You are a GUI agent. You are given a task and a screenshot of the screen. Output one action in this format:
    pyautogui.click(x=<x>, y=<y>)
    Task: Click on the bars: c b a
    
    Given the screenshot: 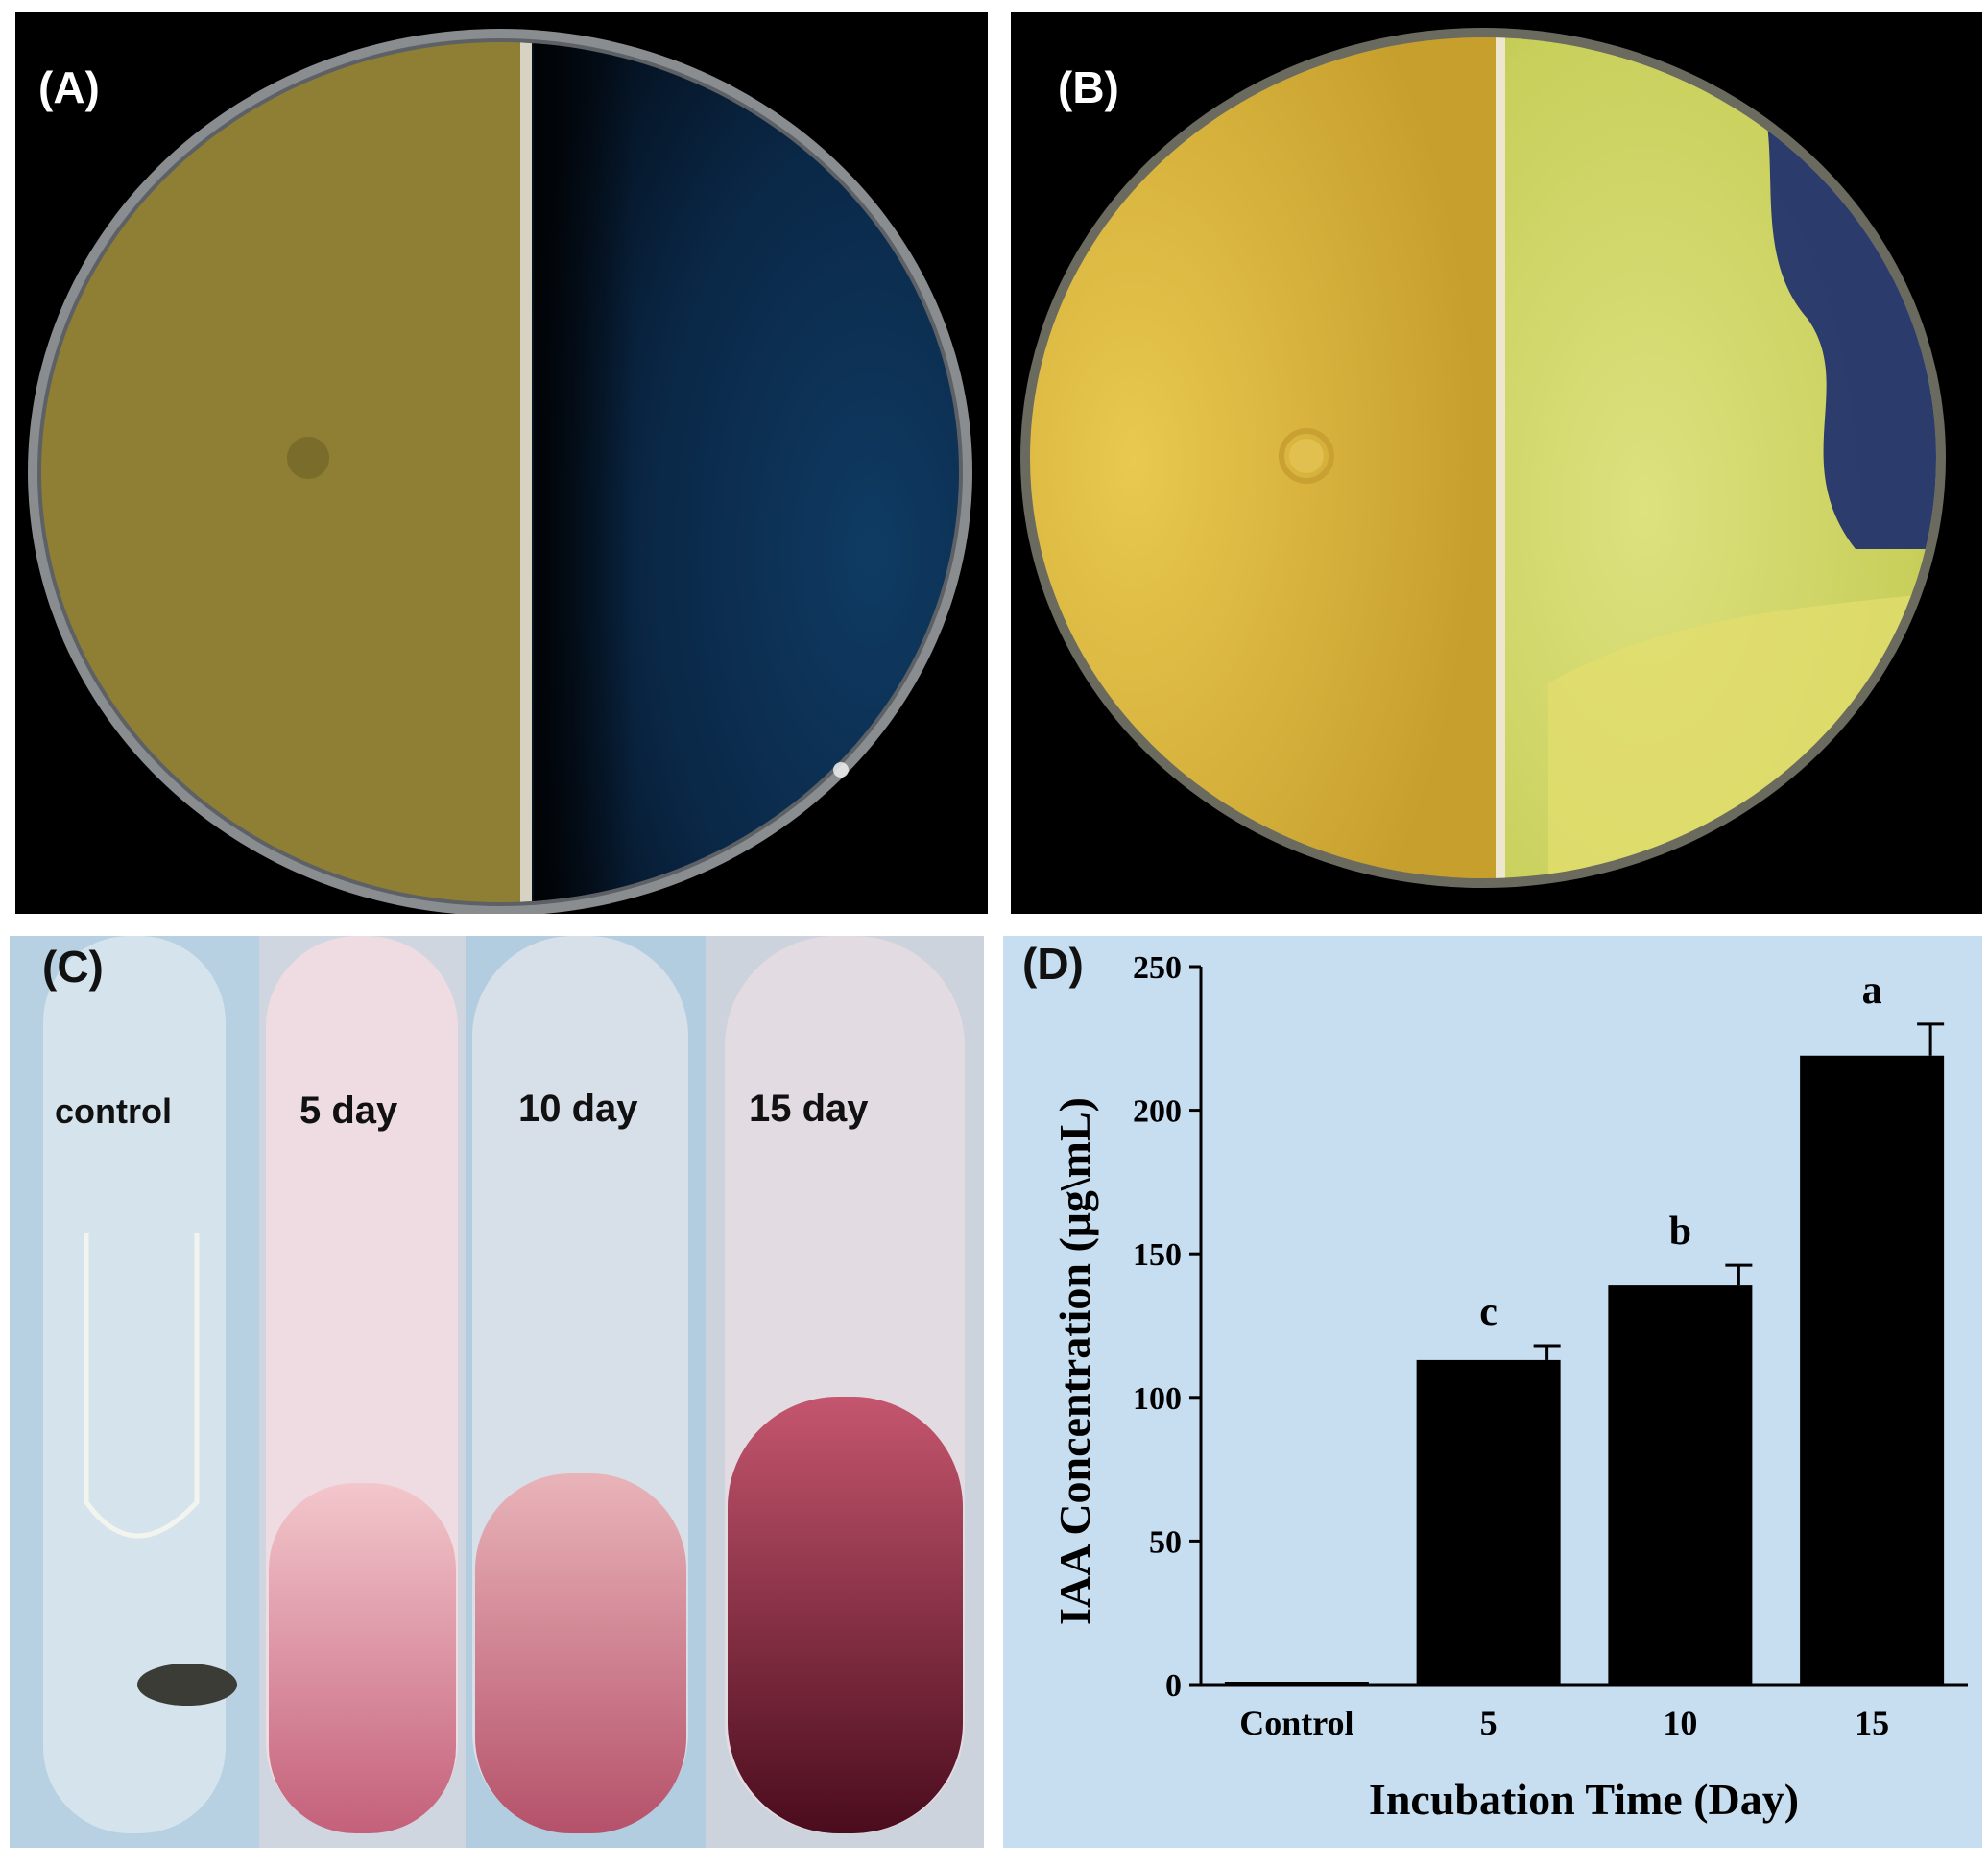 What is the action you would take?
    pyautogui.click(x=1585, y=1327)
    